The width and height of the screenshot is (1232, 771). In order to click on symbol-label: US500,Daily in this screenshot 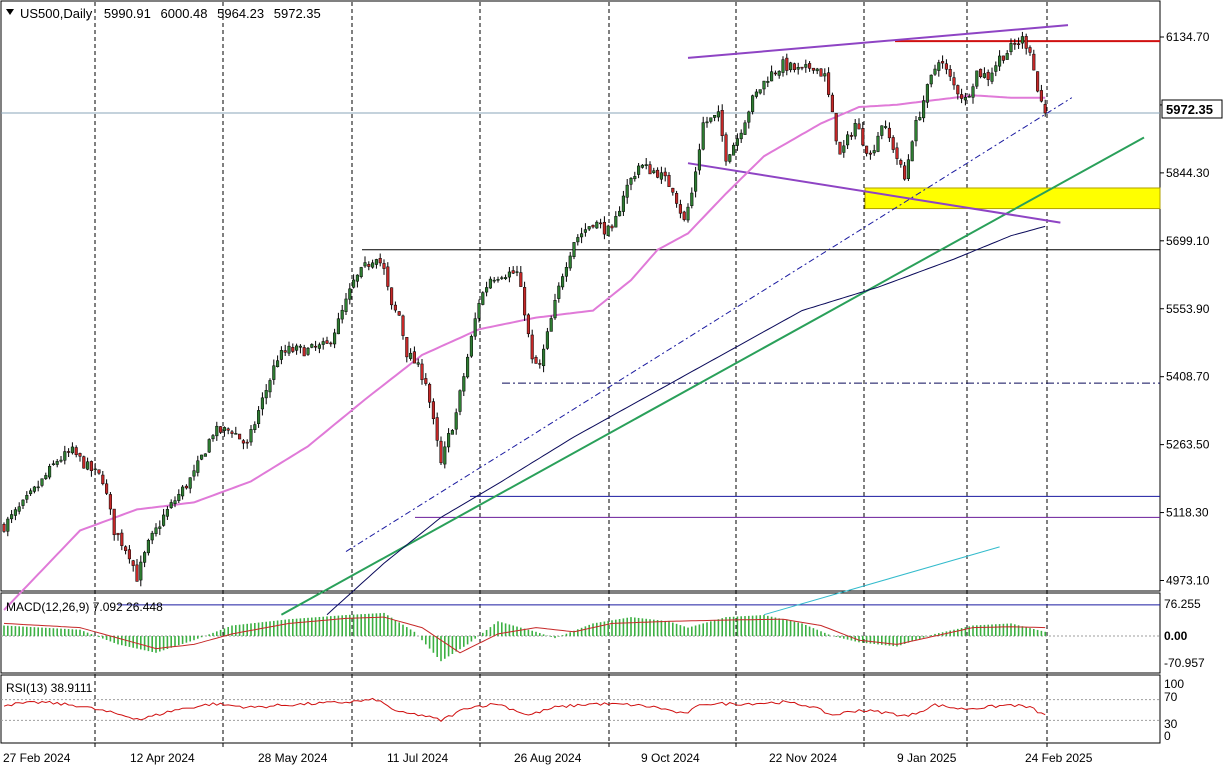, I will do `click(56, 13)`.